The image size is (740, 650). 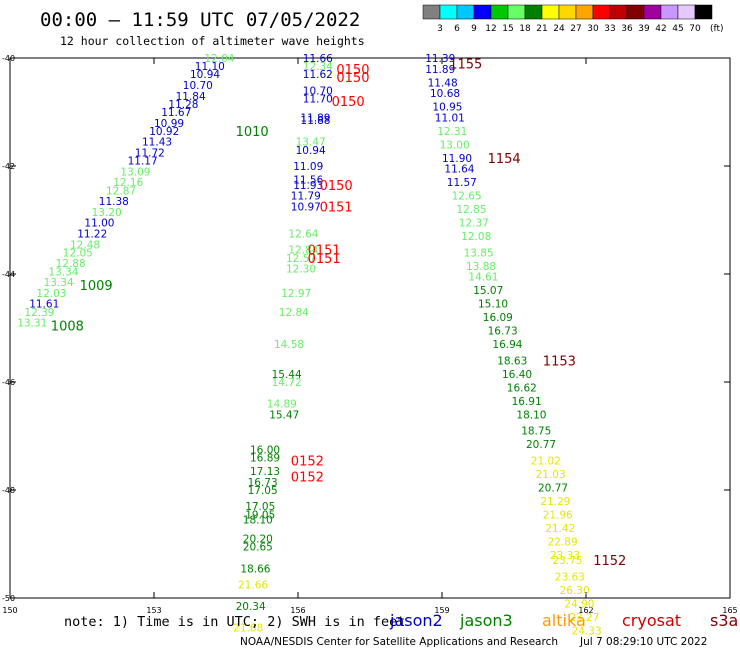 What do you see at coordinates (531, 415) in the screenshot?
I see `wave-height-label: 18.10` at bounding box center [531, 415].